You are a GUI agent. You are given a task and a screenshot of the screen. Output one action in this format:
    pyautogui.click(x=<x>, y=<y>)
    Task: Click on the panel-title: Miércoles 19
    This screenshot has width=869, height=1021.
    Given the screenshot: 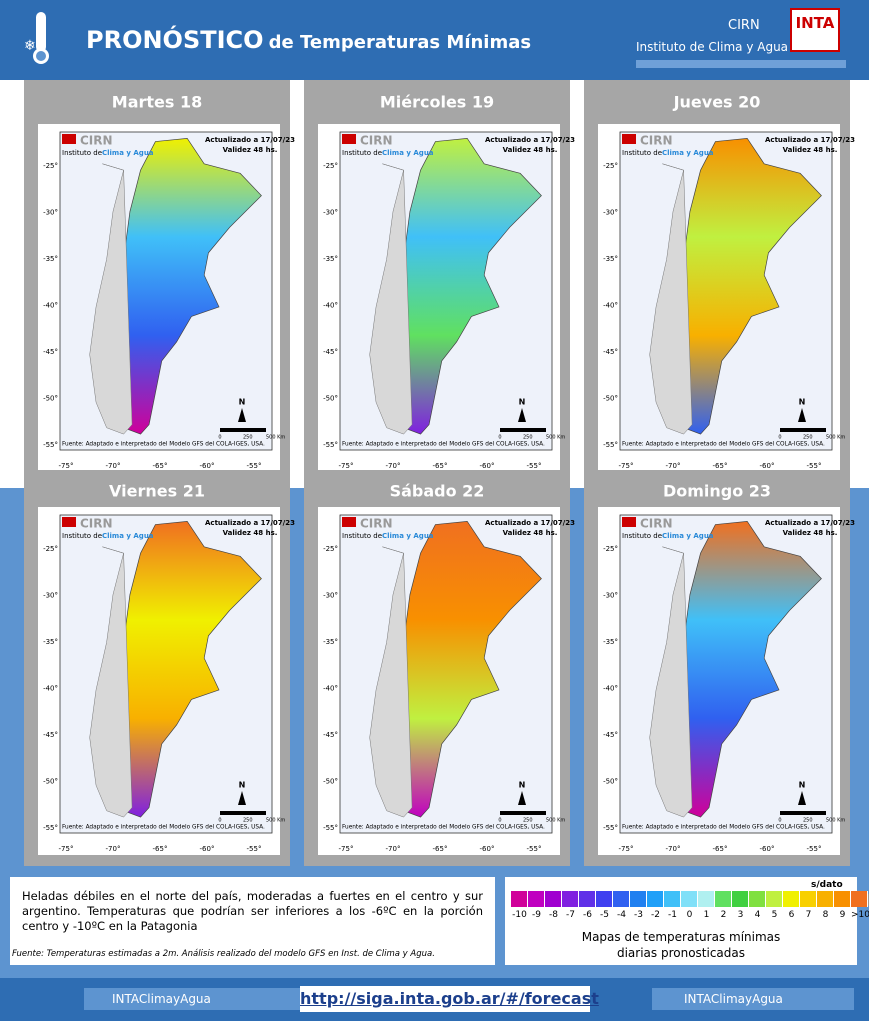 What is the action you would take?
    pyautogui.click(x=437, y=102)
    